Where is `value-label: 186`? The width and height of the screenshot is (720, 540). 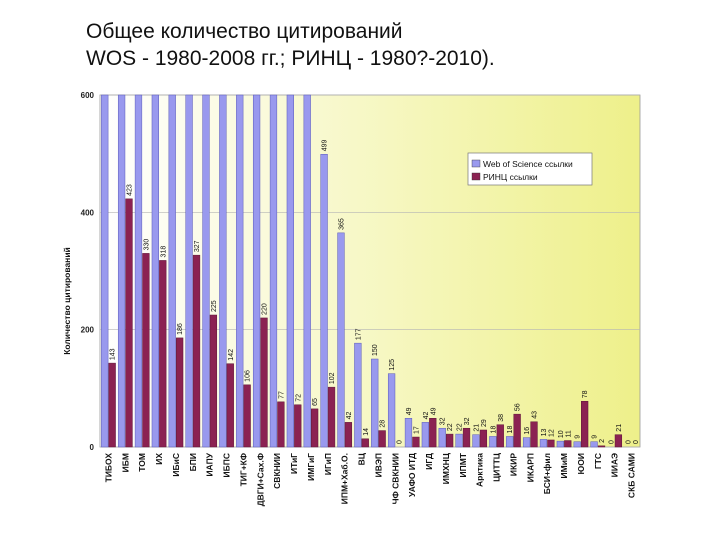 value-label: 186 is located at coordinates (180, 329).